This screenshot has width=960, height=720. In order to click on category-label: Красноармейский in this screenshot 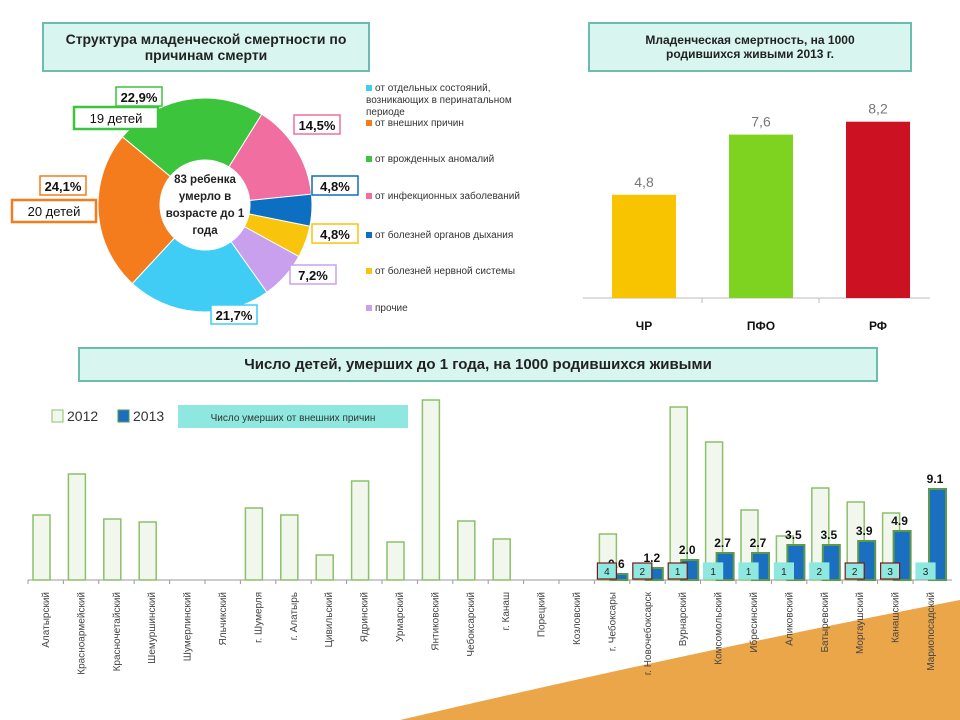, I will do `click(81, 633)`.